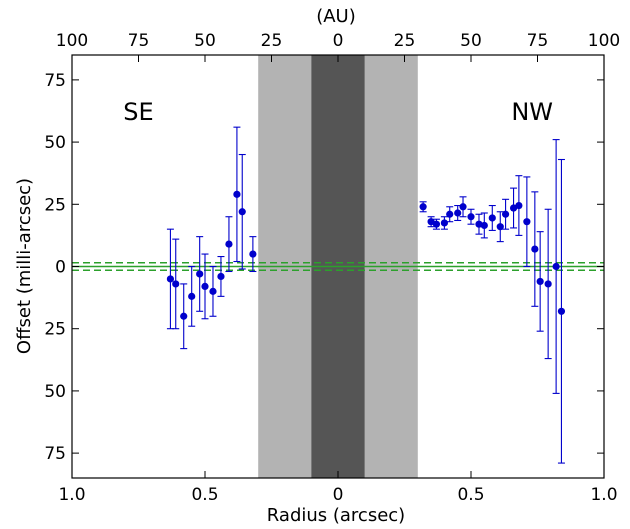  Describe the element at coordinates (532, 112) in the screenshot. I see `annotation-nw: NW` at that location.